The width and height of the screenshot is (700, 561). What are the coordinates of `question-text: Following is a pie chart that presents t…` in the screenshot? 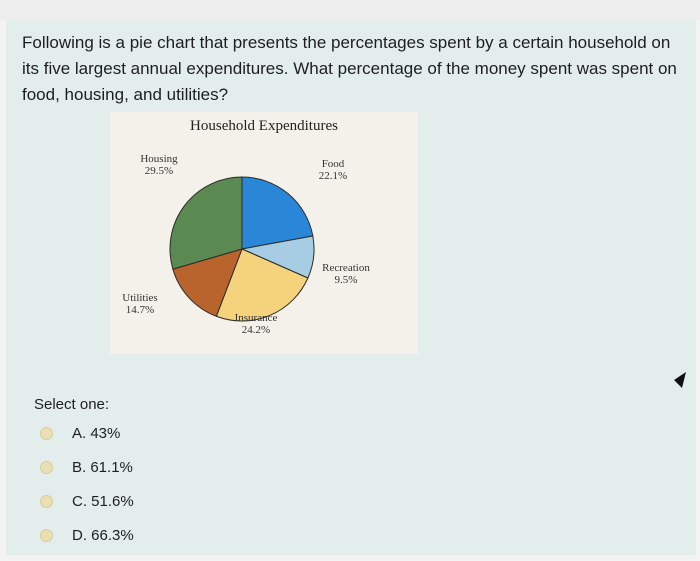 It's located at (349, 68).